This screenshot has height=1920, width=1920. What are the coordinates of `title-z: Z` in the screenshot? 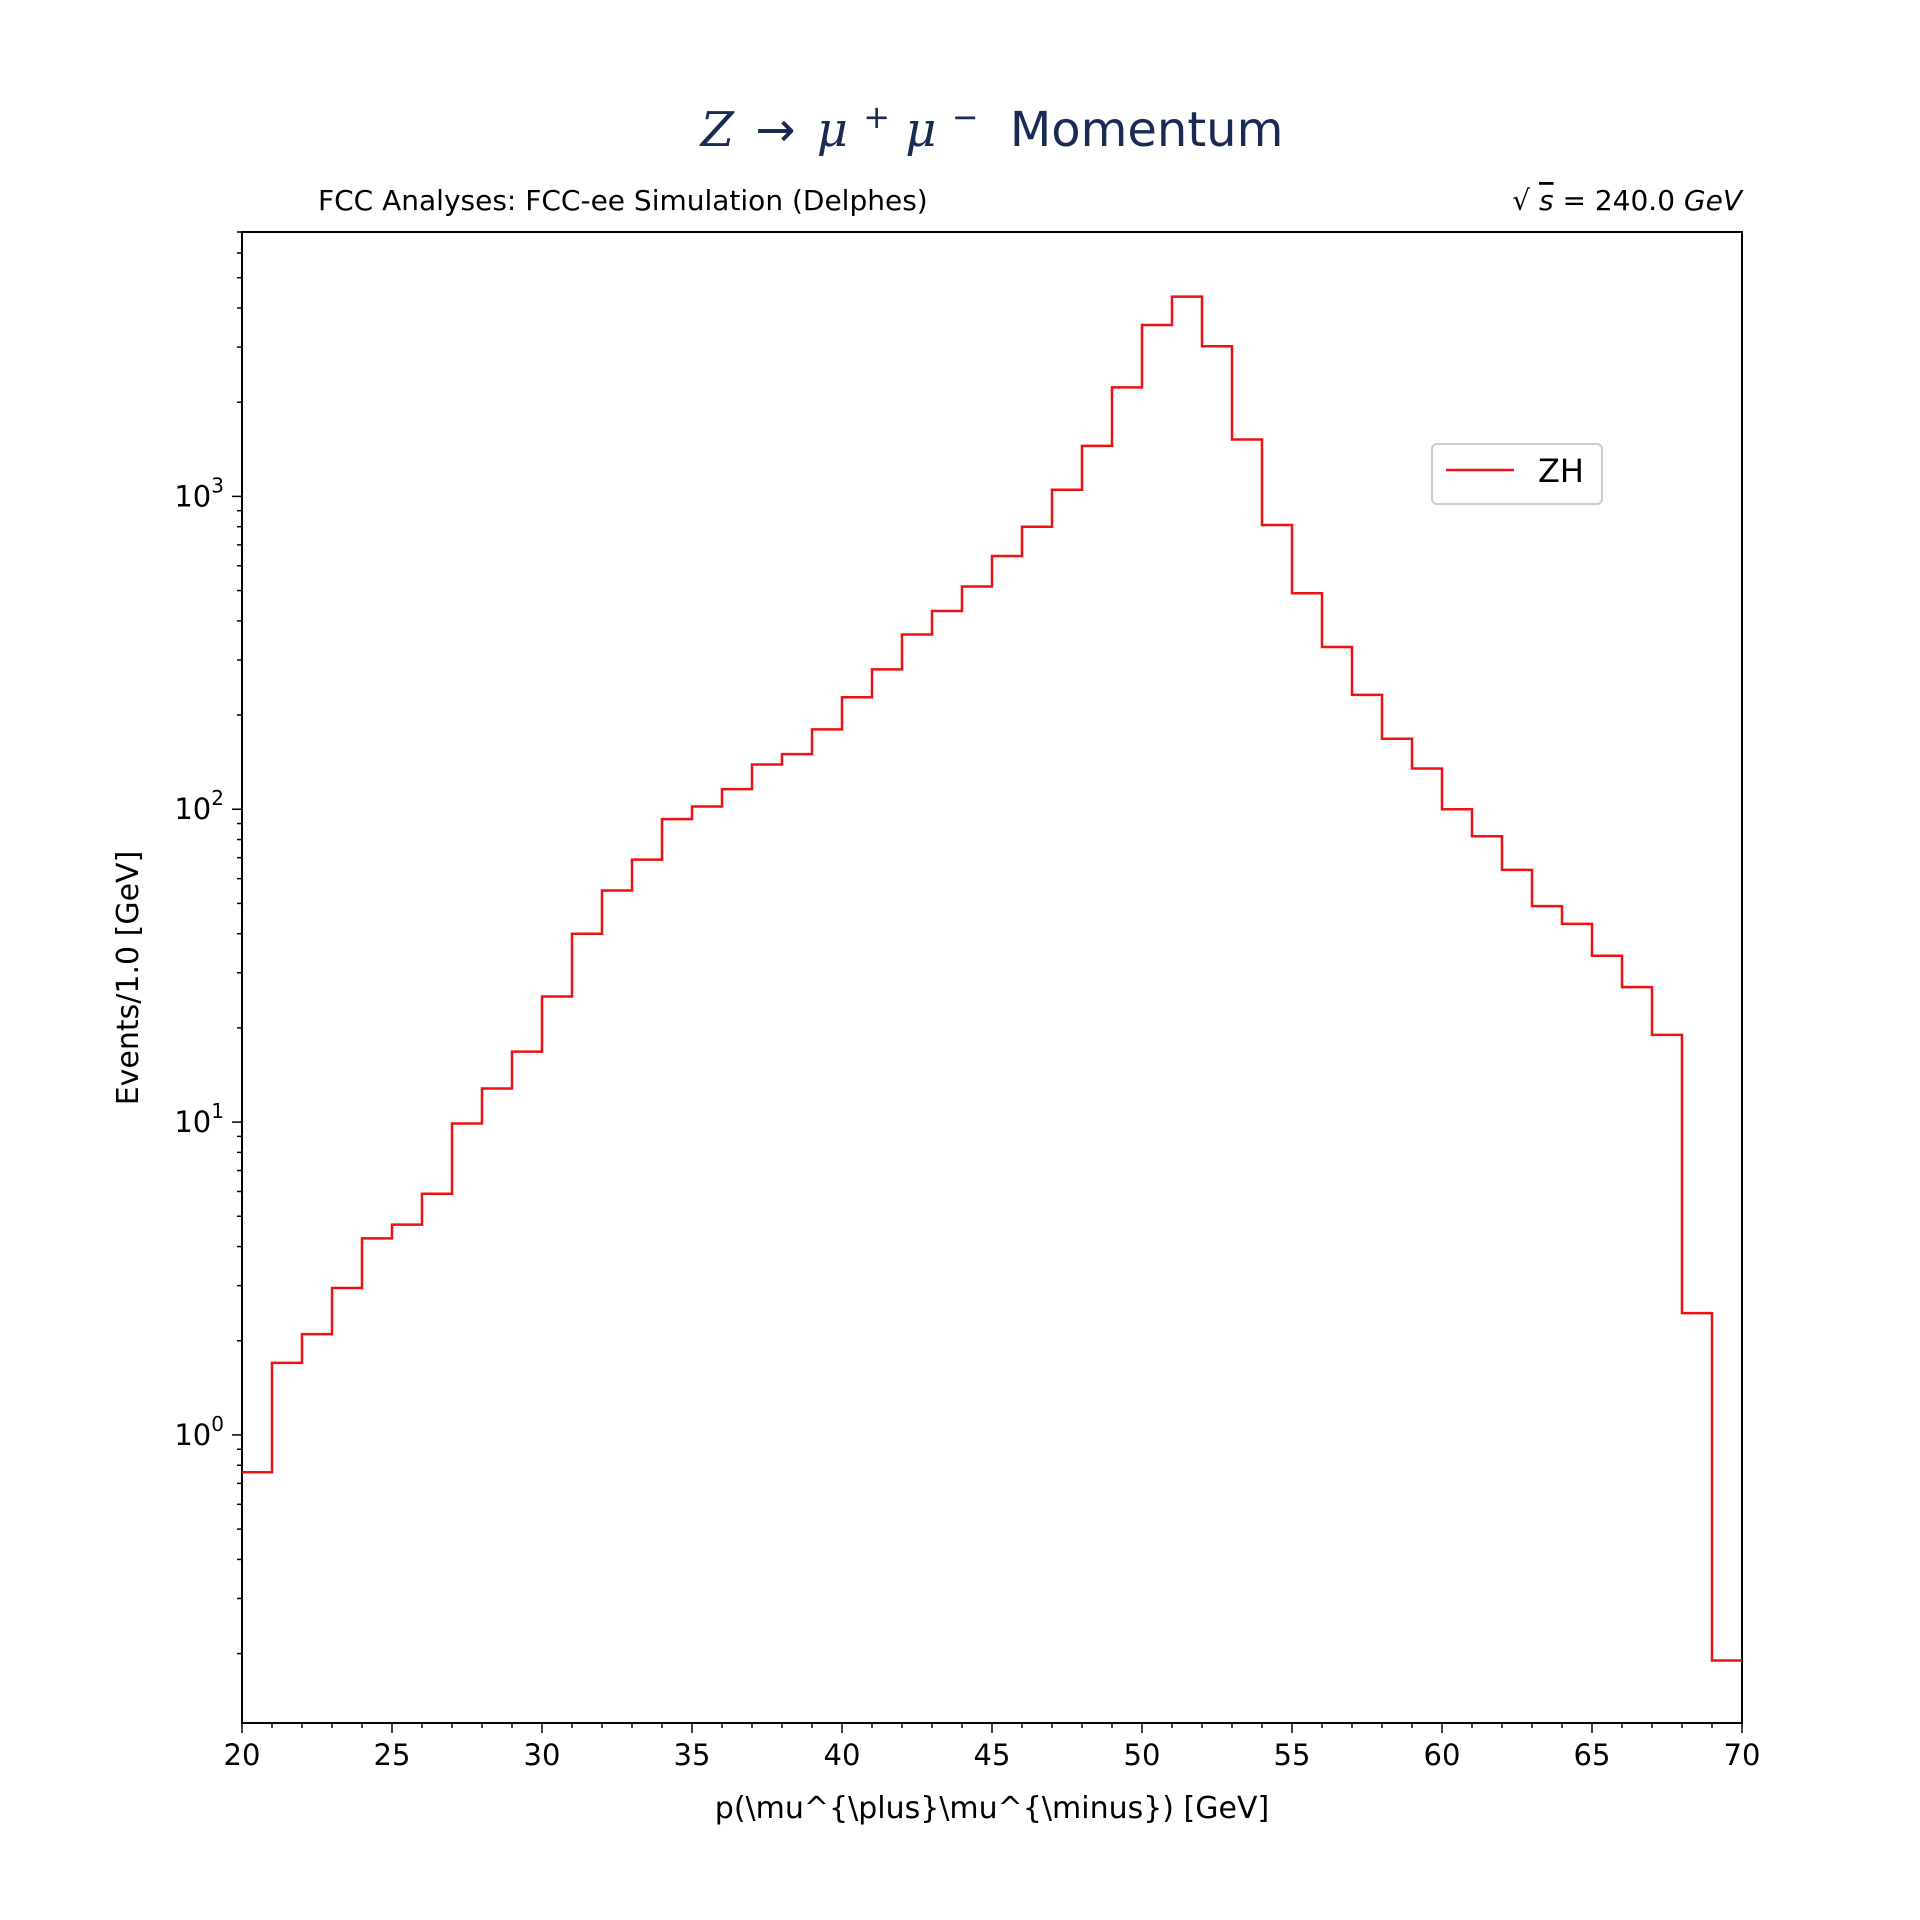 It's located at (717, 130).